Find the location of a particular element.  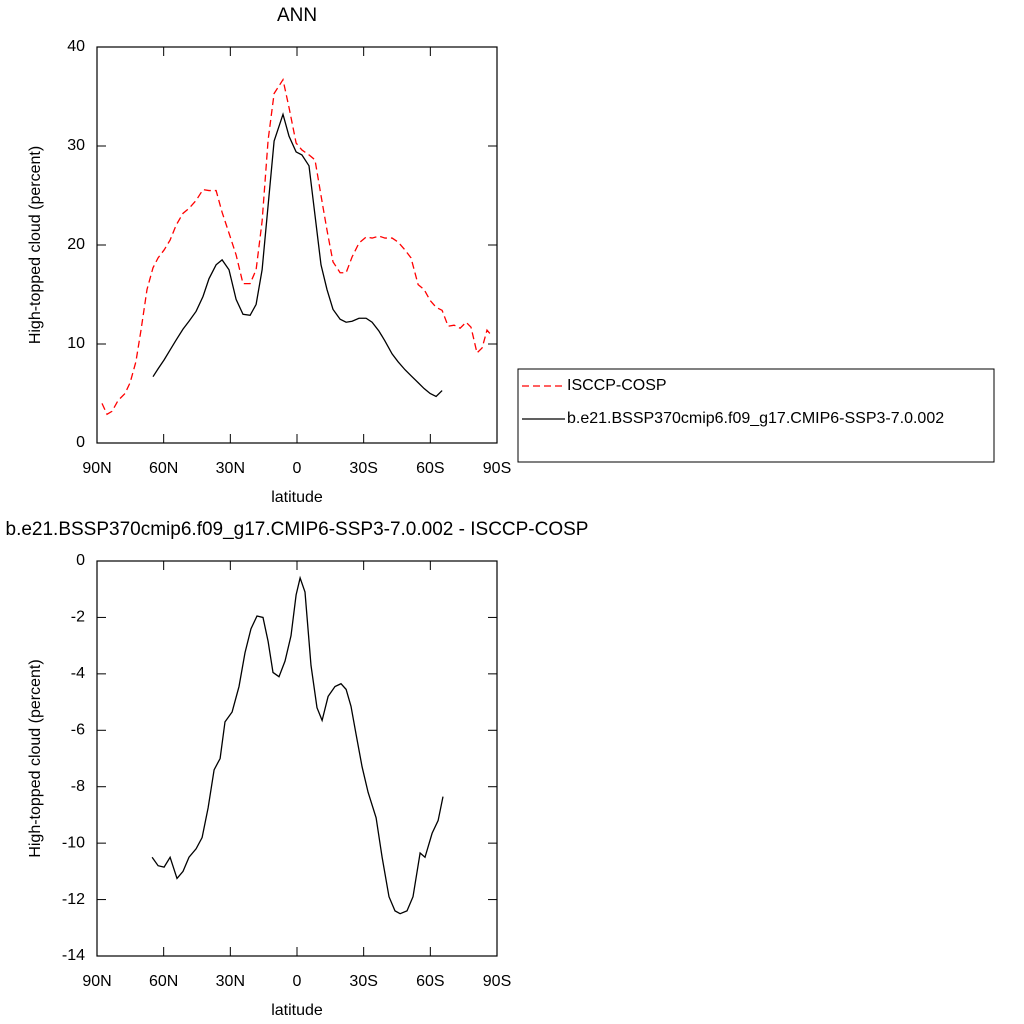

y-tick-label: 40 is located at coordinates (76, 46).